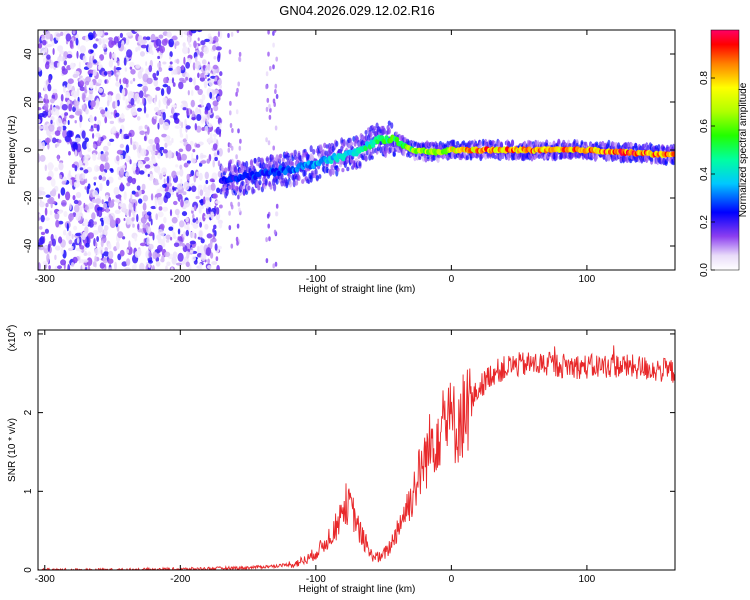  What do you see at coordinates (452, 579) in the screenshot?
I see `snr-x-tick-label: 0` at bounding box center [452, 579].